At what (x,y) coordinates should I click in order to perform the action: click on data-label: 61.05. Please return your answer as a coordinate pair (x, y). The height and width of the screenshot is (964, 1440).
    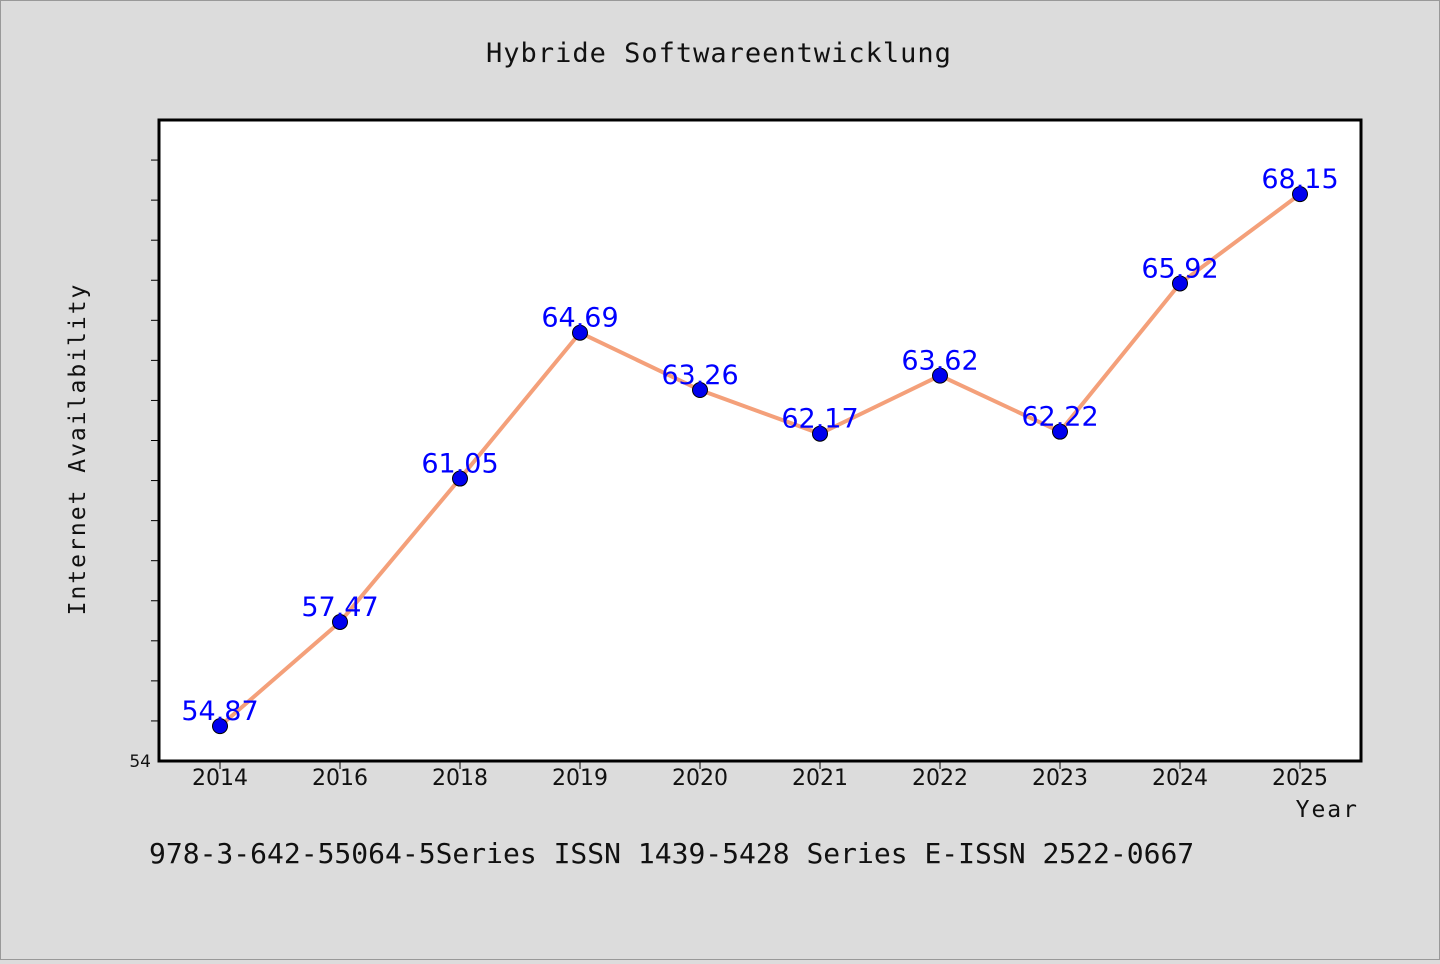
    Looking at the image, I should click on (459, 464).